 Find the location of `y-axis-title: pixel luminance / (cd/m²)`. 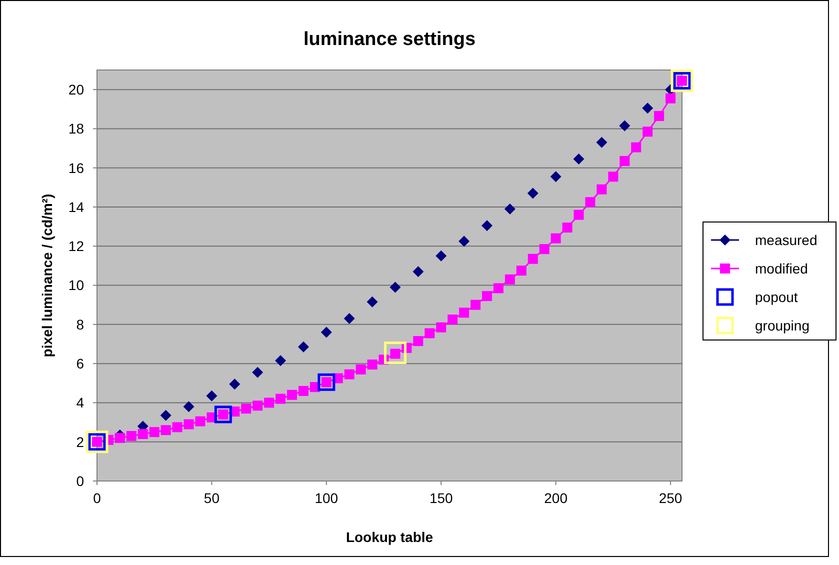

y-axis-title: pixel luminance / (cd/m²) is located at coordinates (47, 276).